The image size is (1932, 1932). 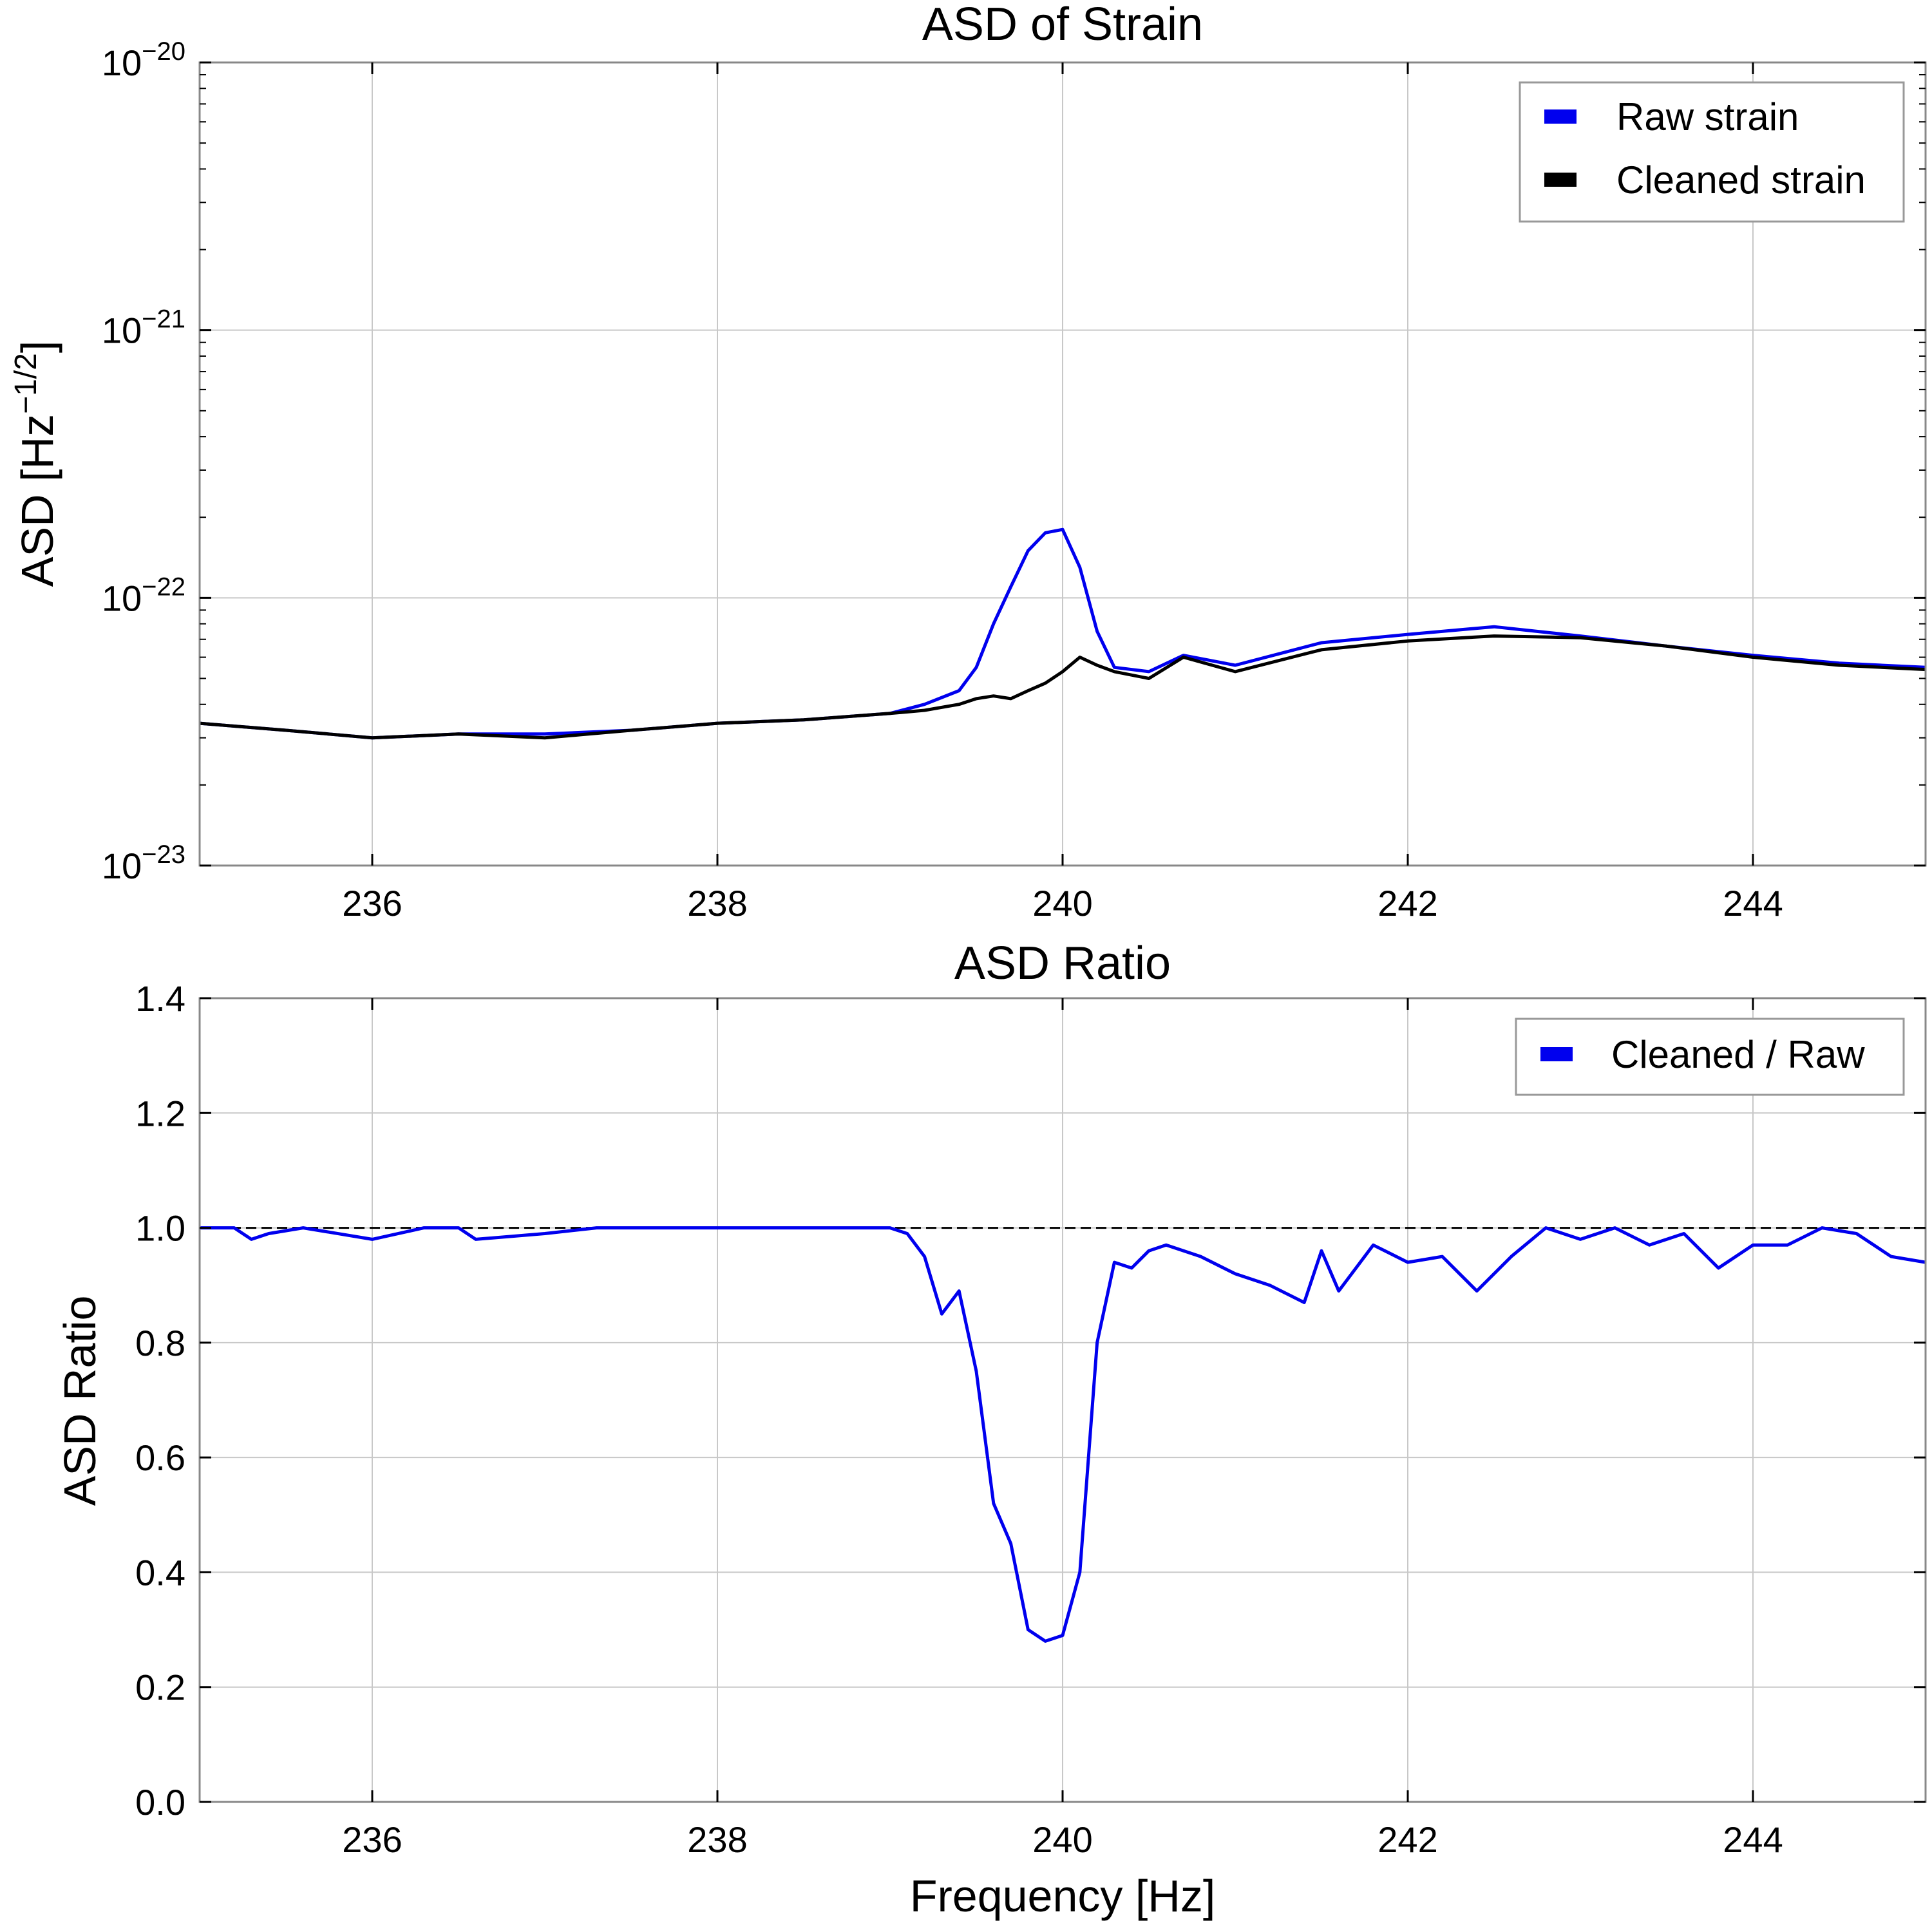 I want to click on asd-ratio-legend-box, so click(x=1710, y=1057).